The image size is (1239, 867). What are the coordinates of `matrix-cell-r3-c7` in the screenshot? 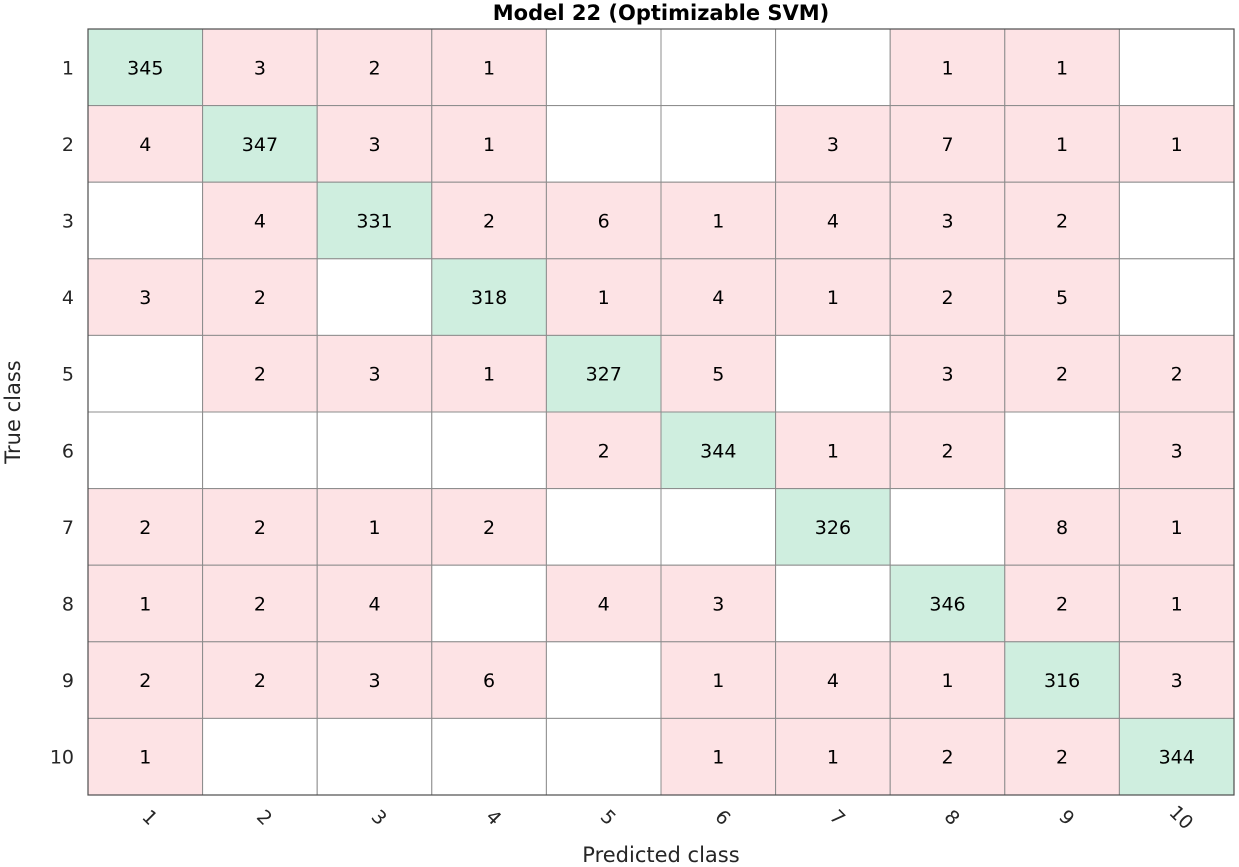 It's located at (833, 220).